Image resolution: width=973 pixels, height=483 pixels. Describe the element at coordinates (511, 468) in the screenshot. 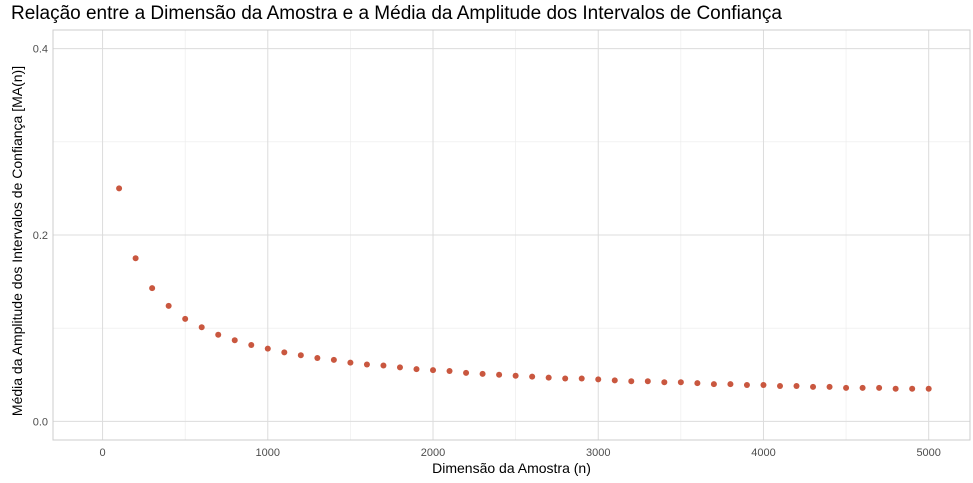

I see `x-axis-label: Dimensão da Amostra (n)` at that location.